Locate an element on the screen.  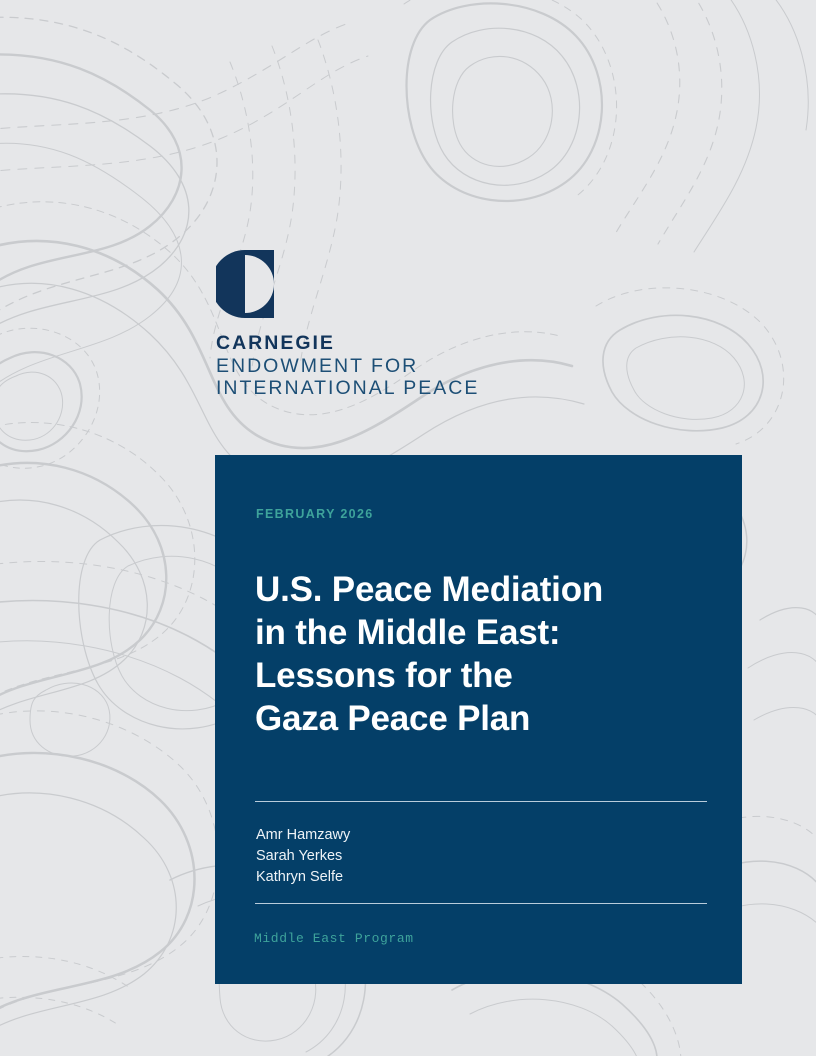
carnegie-logo-mark is located at coordinates (245, 284).